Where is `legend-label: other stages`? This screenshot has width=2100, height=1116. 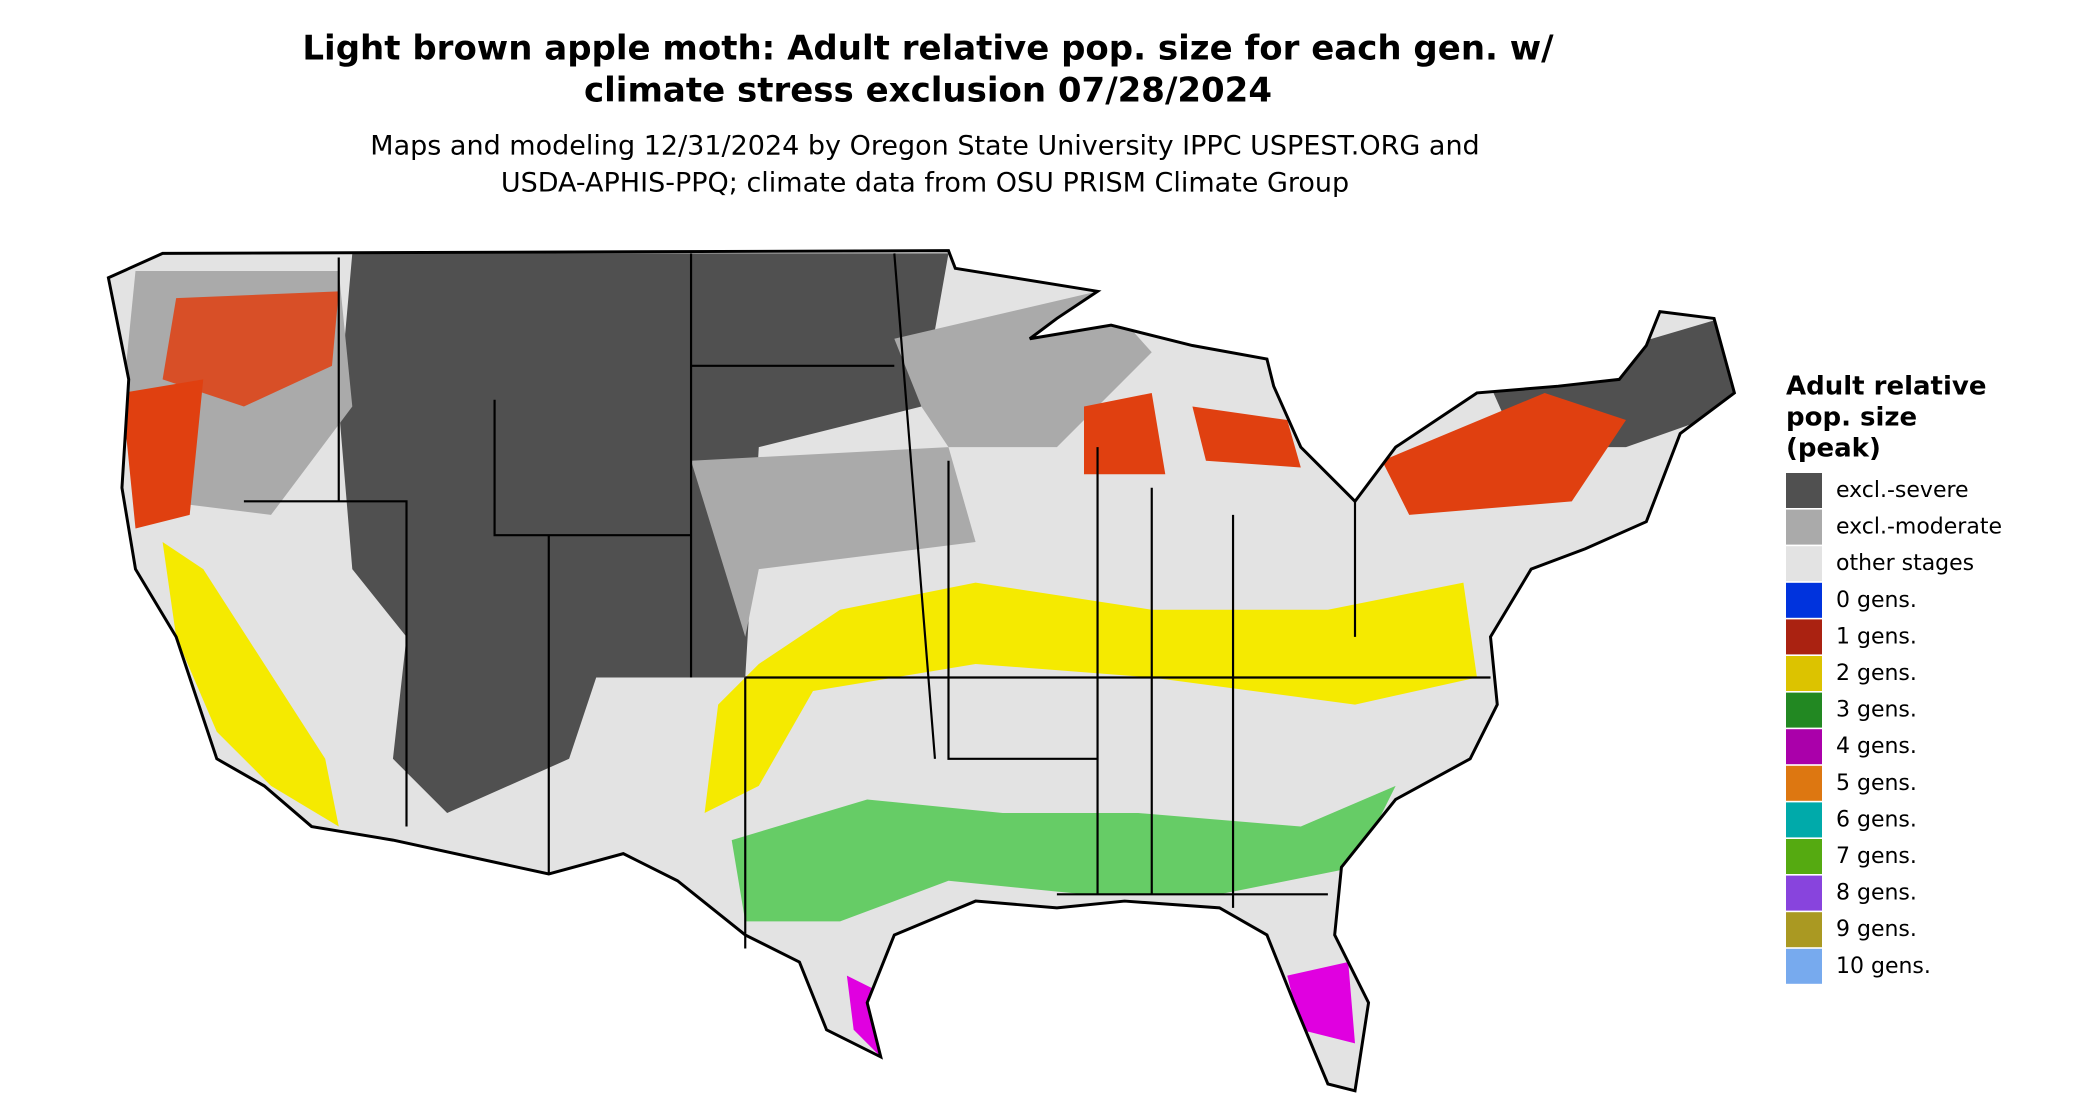
legend-label: other stages is located at coordinates (1905, 563).